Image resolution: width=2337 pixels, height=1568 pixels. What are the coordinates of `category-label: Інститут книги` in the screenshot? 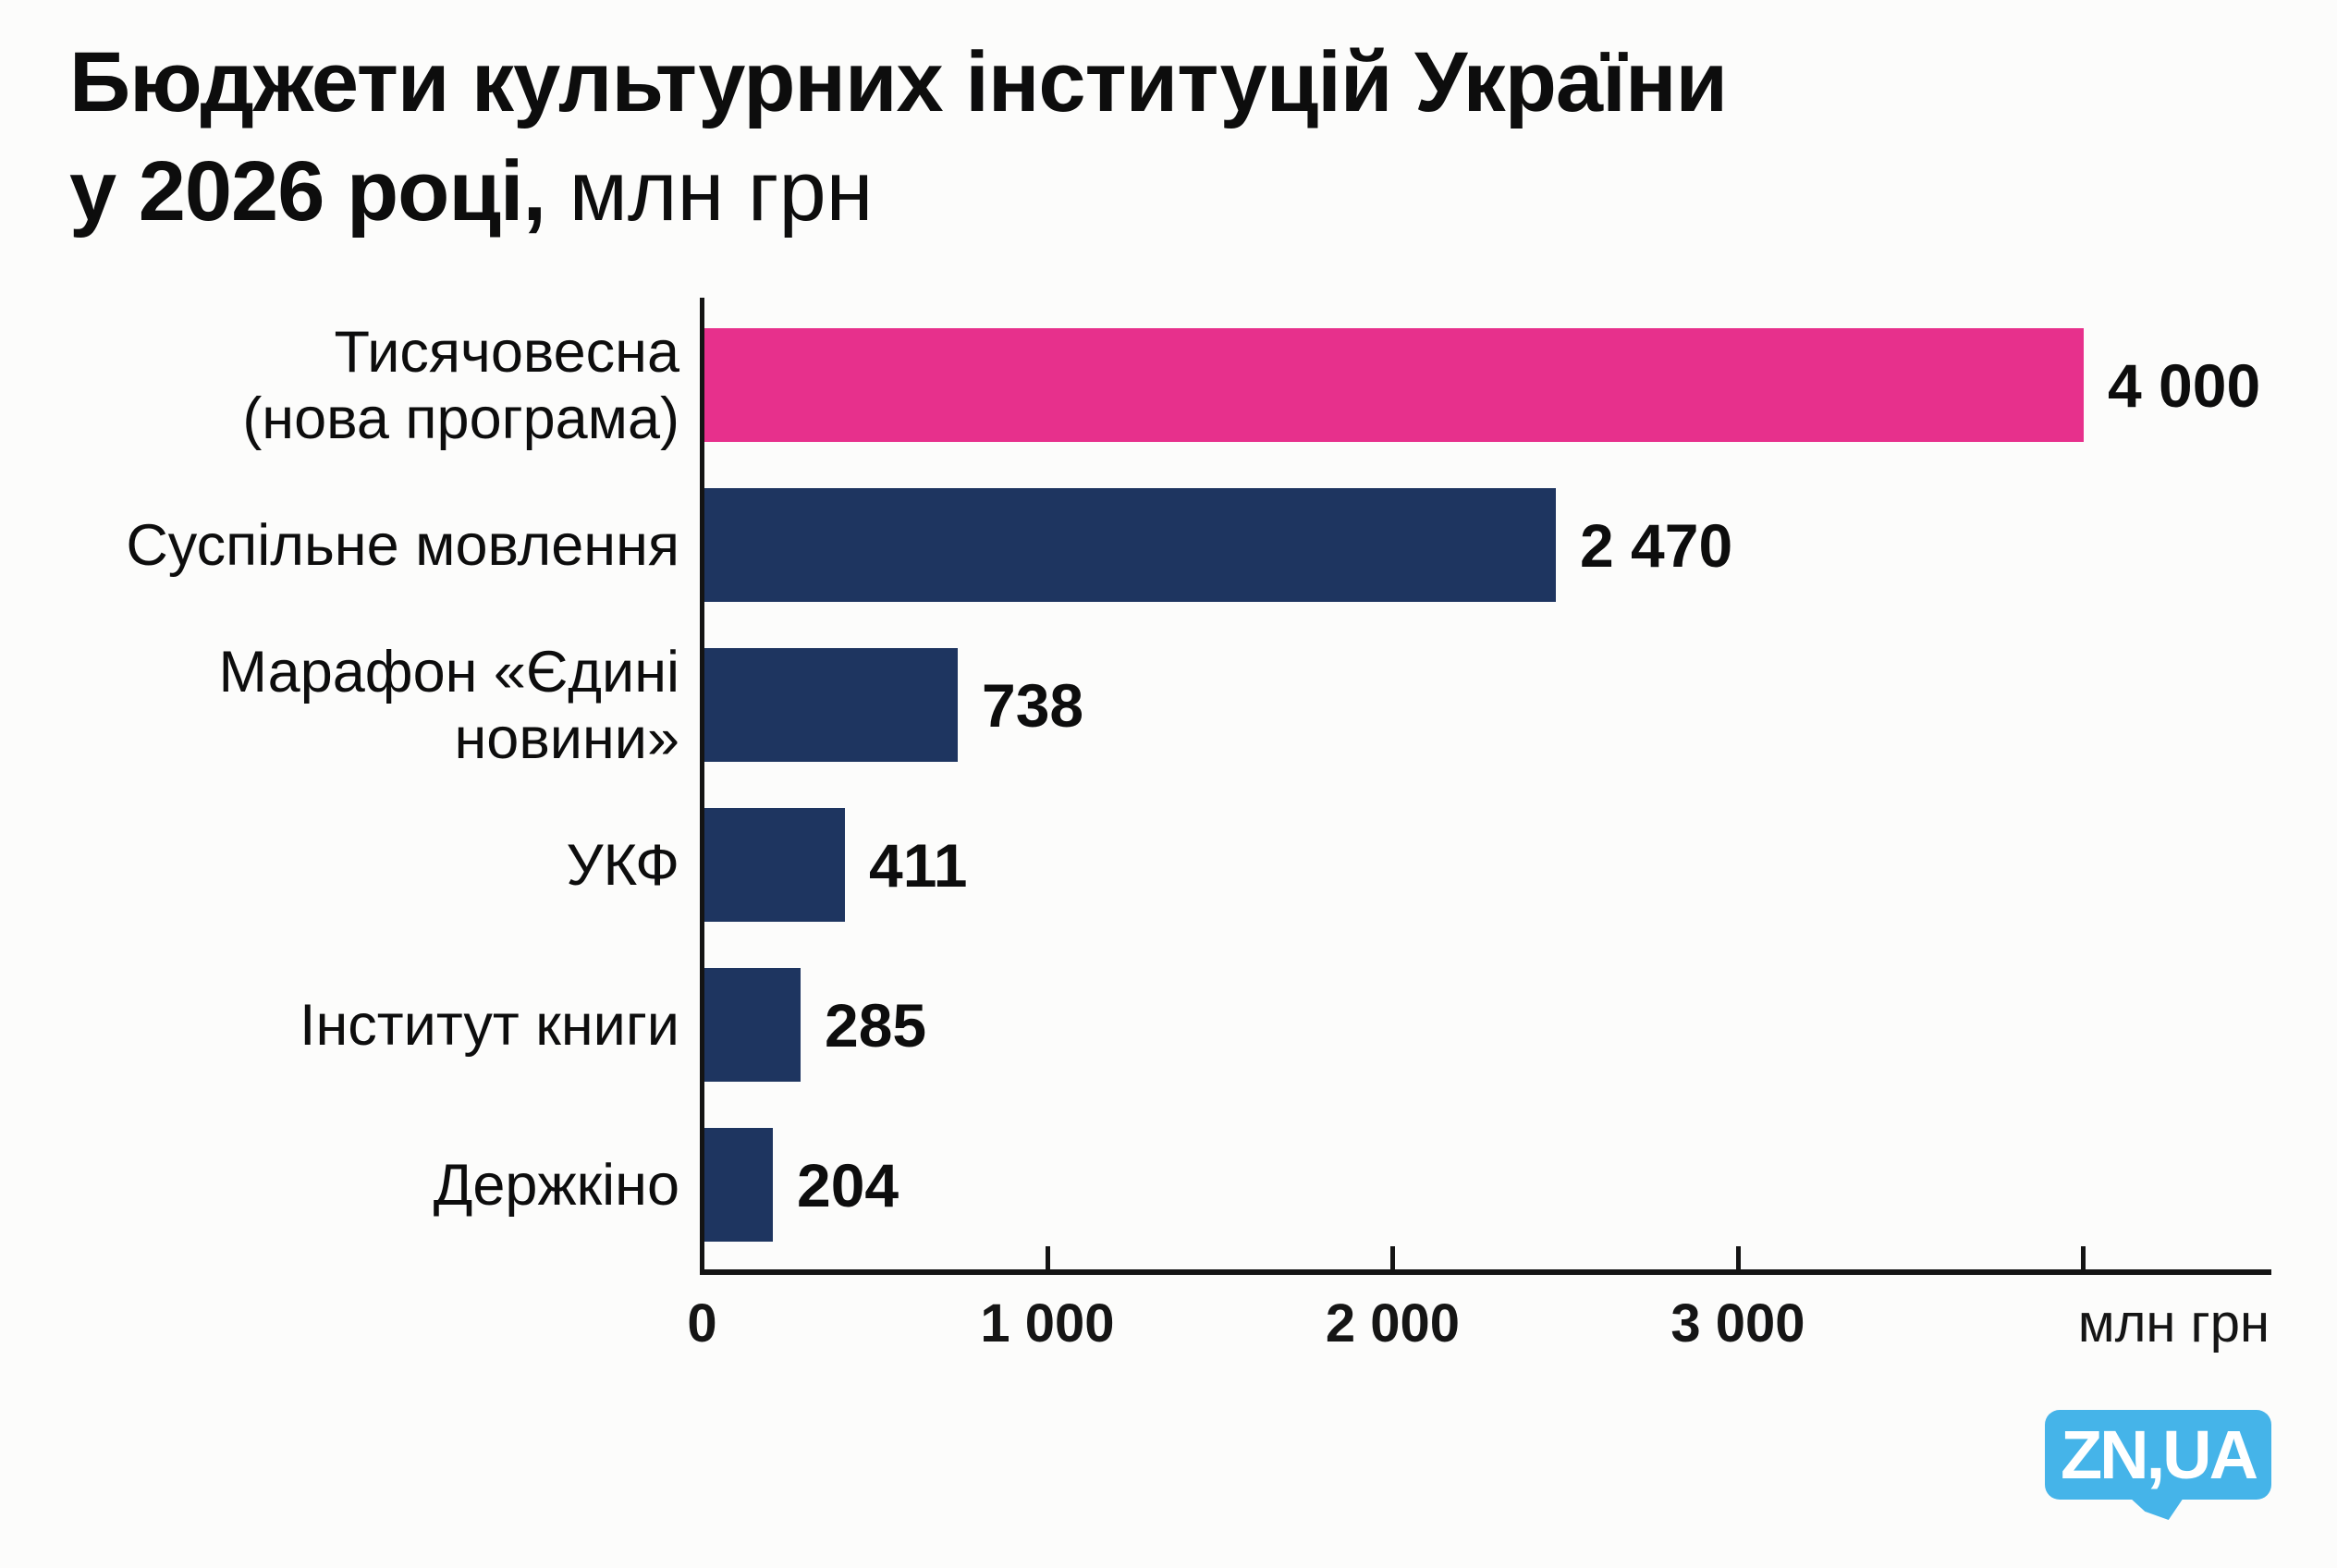 It's located at (489, 1025).